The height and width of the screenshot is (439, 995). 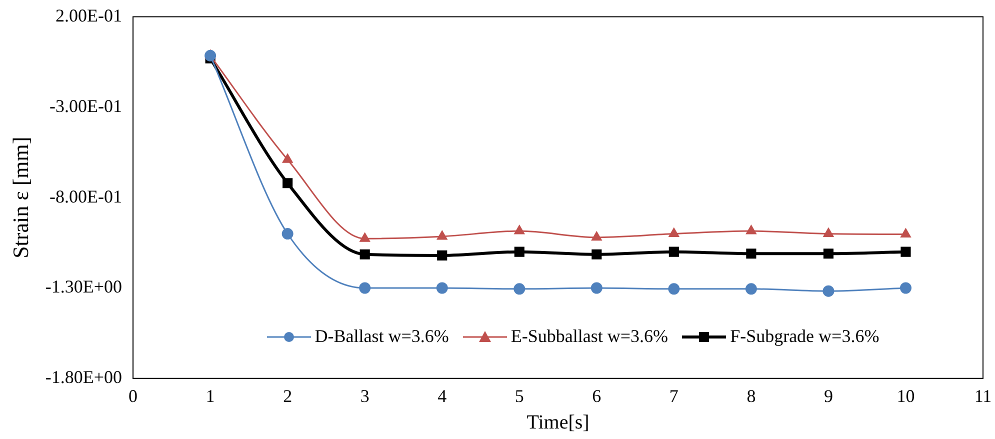 What do you see at coordinates (828, 396) in the screenshot?
I see `x-tick-label: 9` at bounding box center [828, 396].